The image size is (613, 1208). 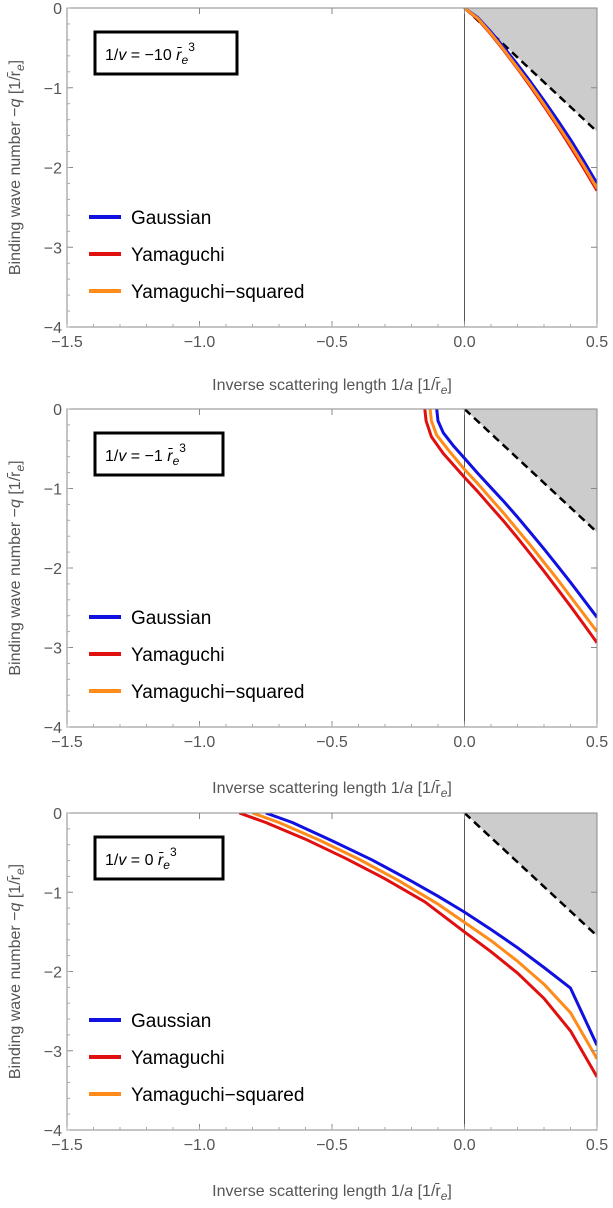 I want to click on annotation-text: 1/v = 0 r̄e3, so click(x=141, y=858).